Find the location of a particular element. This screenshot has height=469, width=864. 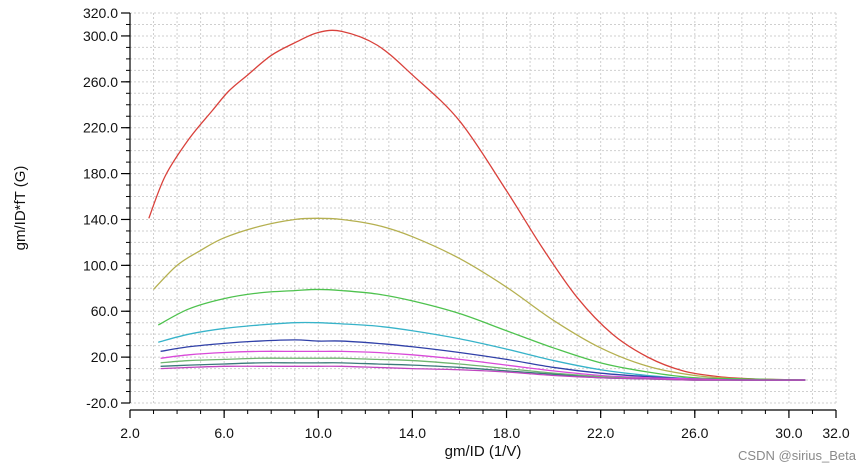

x-axis-title: gm/ID (1/V) is located at coordinates (483, 451).